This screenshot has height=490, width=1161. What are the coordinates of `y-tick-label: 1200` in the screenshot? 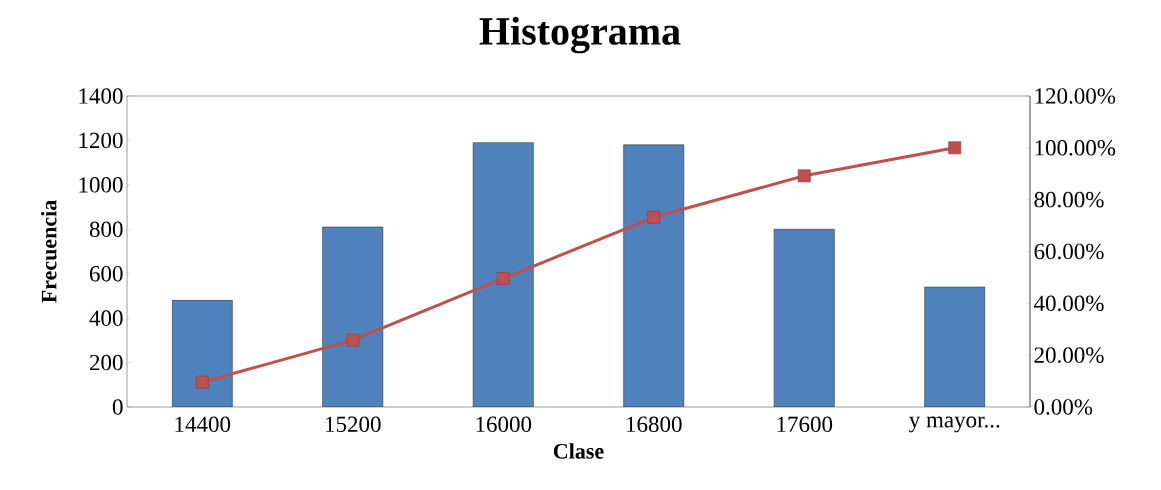 It's located at (101, 140).